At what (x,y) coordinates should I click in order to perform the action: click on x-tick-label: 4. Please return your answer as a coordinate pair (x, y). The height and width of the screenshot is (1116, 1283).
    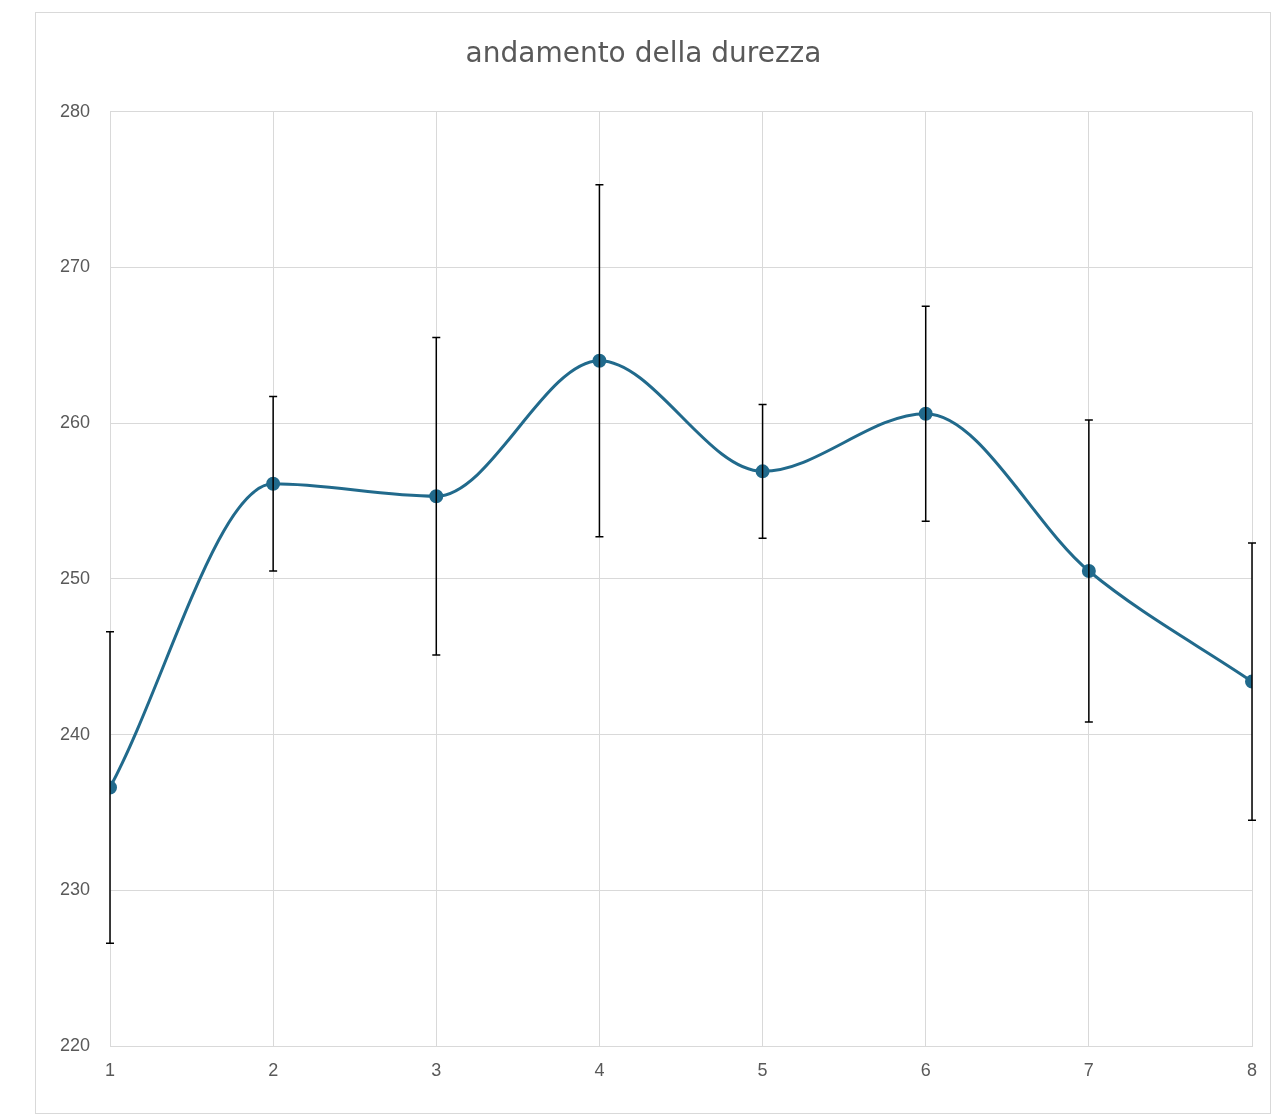
    Looking at the image, I should click on (599, 1069).